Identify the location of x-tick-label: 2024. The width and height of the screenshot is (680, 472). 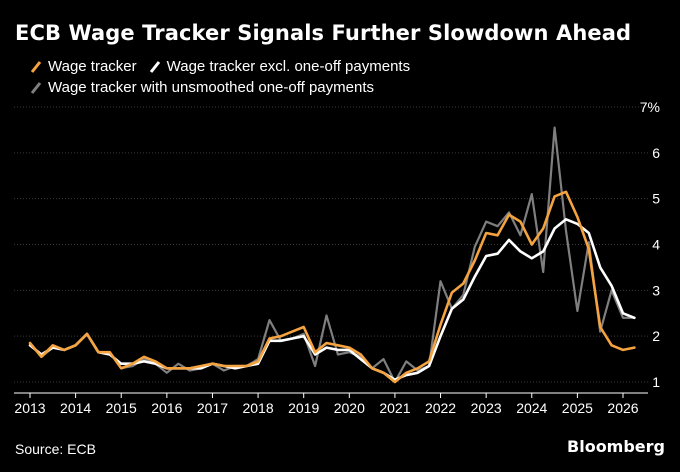
(531, 408).